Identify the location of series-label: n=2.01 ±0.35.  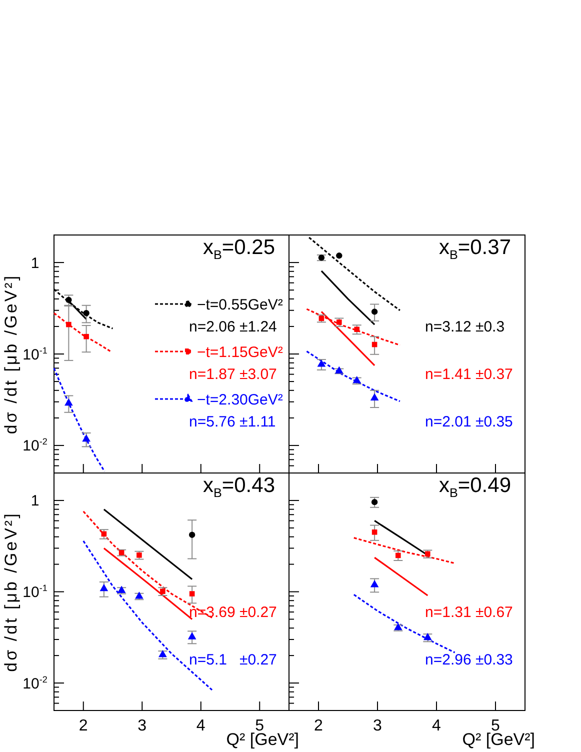
(469, 421).